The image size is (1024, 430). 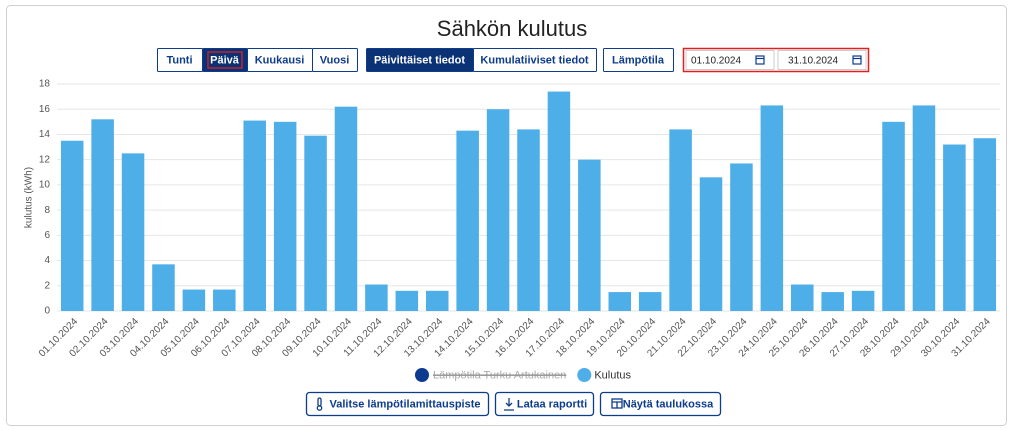 I want to click on action-icons, so click(x=469, y=404).